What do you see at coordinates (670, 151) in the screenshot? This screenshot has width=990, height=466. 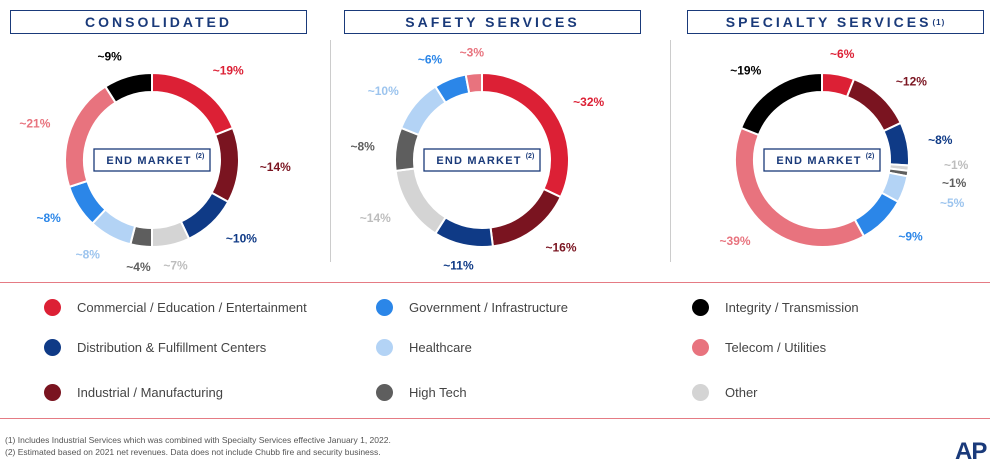 I see `panel-divider-right` at bounding box center [670, 151].